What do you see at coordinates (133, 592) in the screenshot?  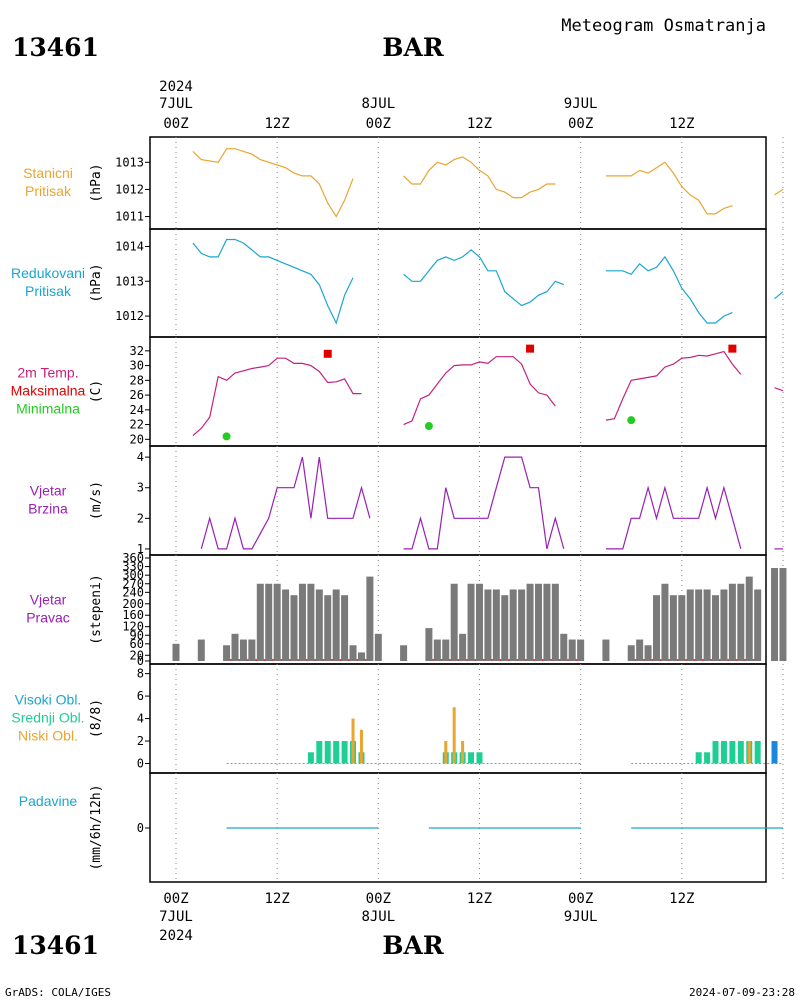 I see `y-tick-label: 240` at bounding box center [133, 592].